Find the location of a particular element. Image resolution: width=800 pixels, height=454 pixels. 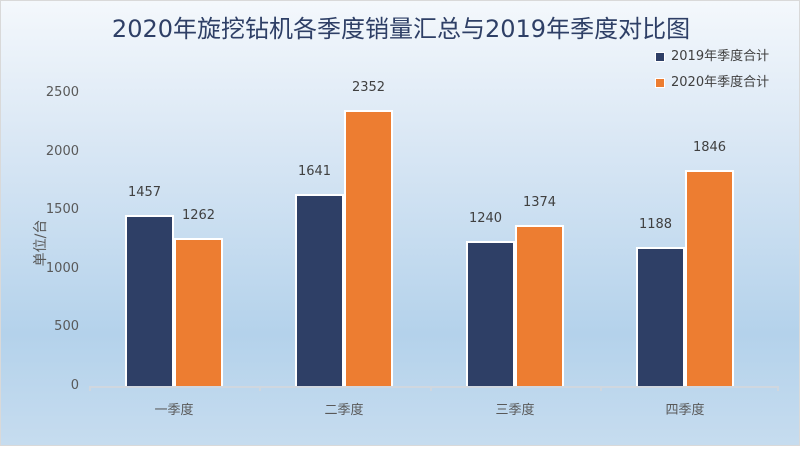

y-tick: 1500 is located at coordinates (62, 209).